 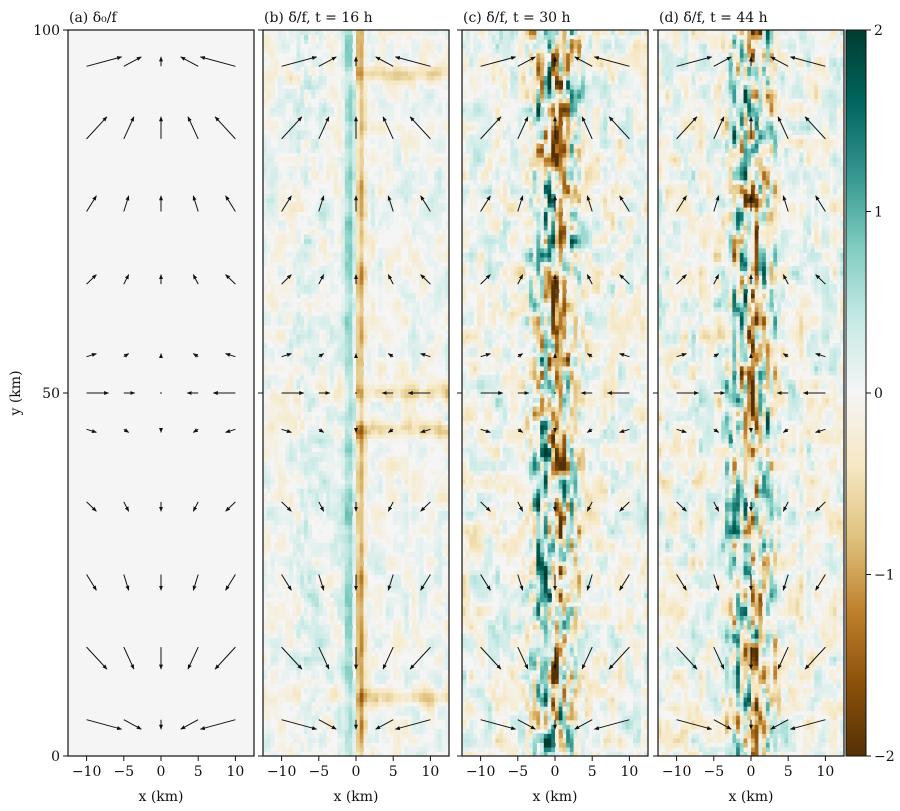 I want to click on colorbar-tick-label: −1, so click(x=884, y=576).